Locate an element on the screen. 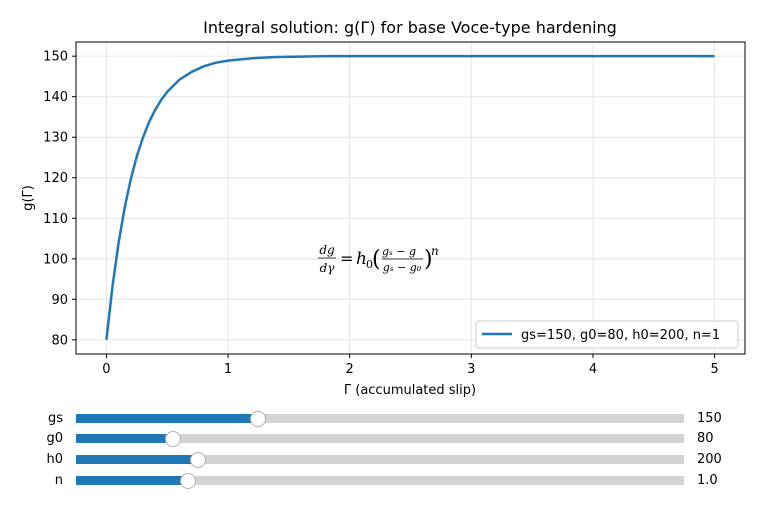 The image size is (760, 520). legend-label: gs=150, g0=80, h0=200, n=1 is located at coordinates (620, 335).